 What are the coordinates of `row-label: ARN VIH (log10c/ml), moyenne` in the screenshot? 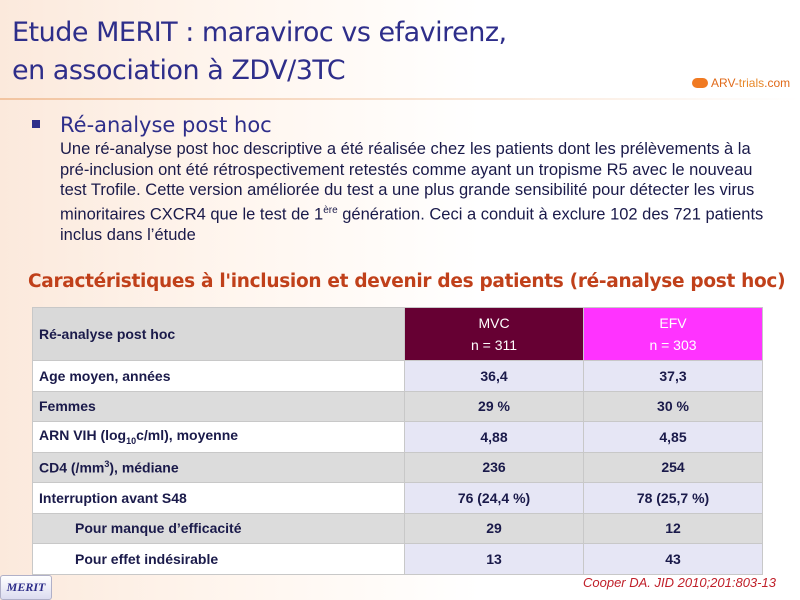 It's located at (218, 437).